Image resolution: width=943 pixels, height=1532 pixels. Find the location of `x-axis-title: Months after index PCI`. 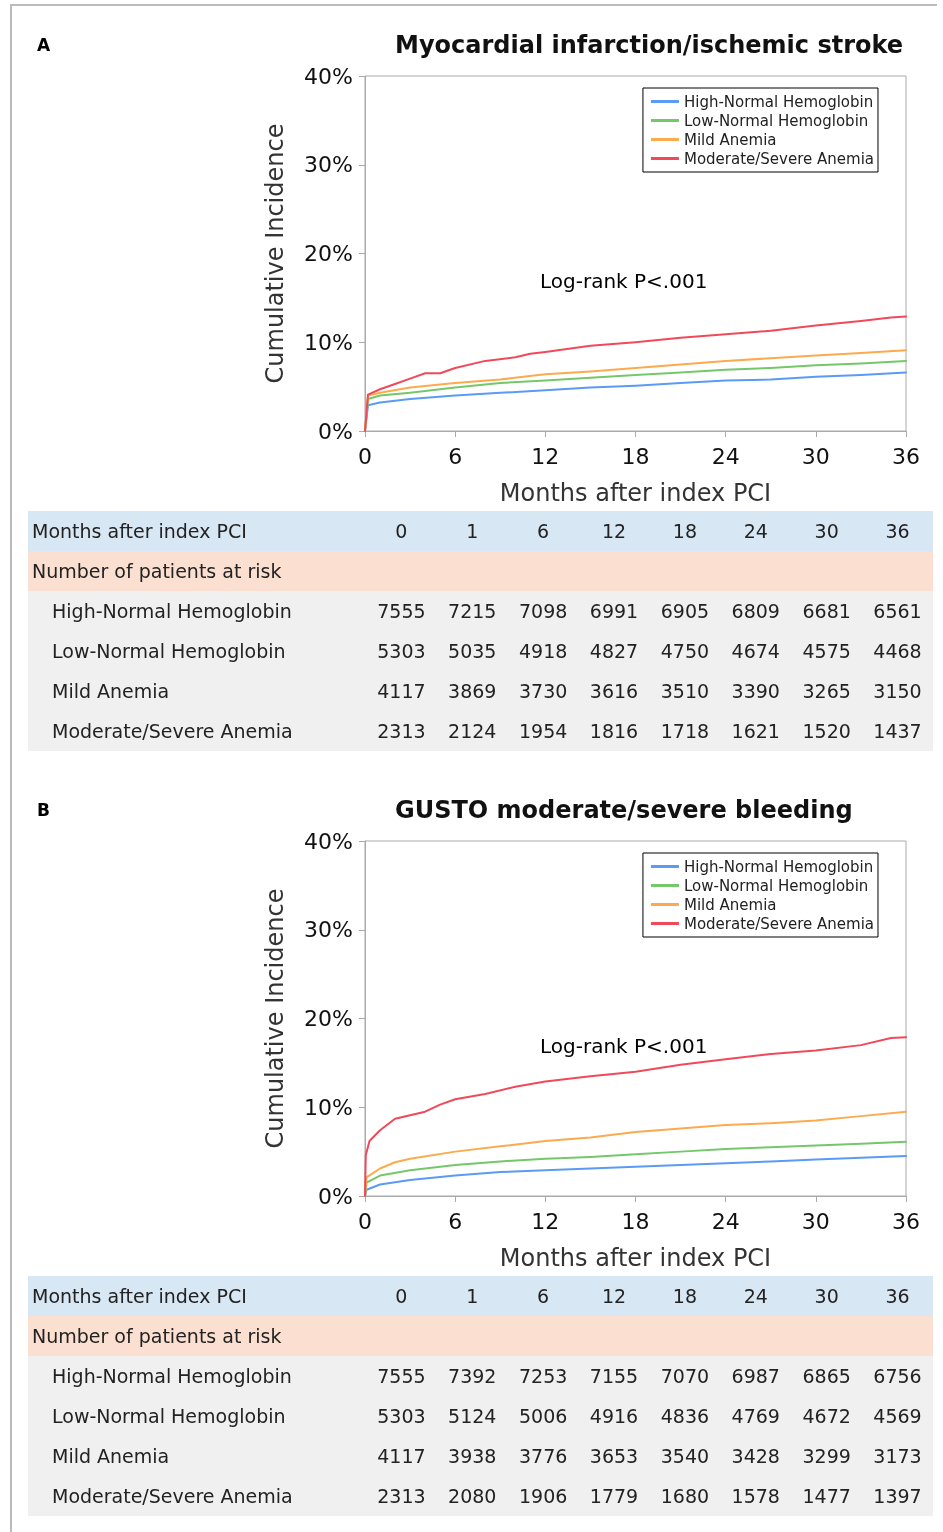

x-axis-title: Months after index PCI is located at coordinates (635, 1258).